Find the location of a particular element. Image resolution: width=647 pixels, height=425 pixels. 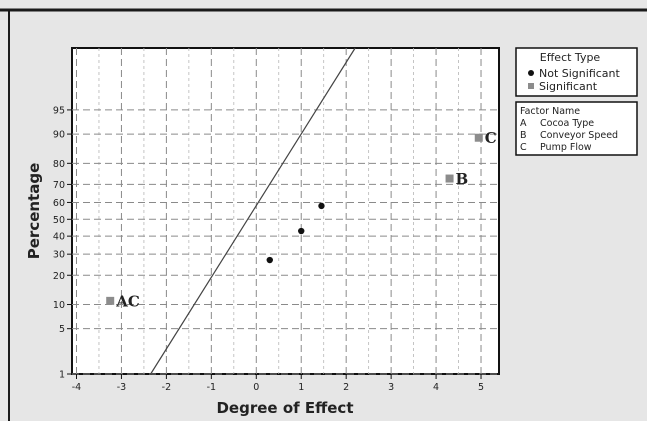

factor-legend-title: Factor Name is located at coordinates (550, 111).